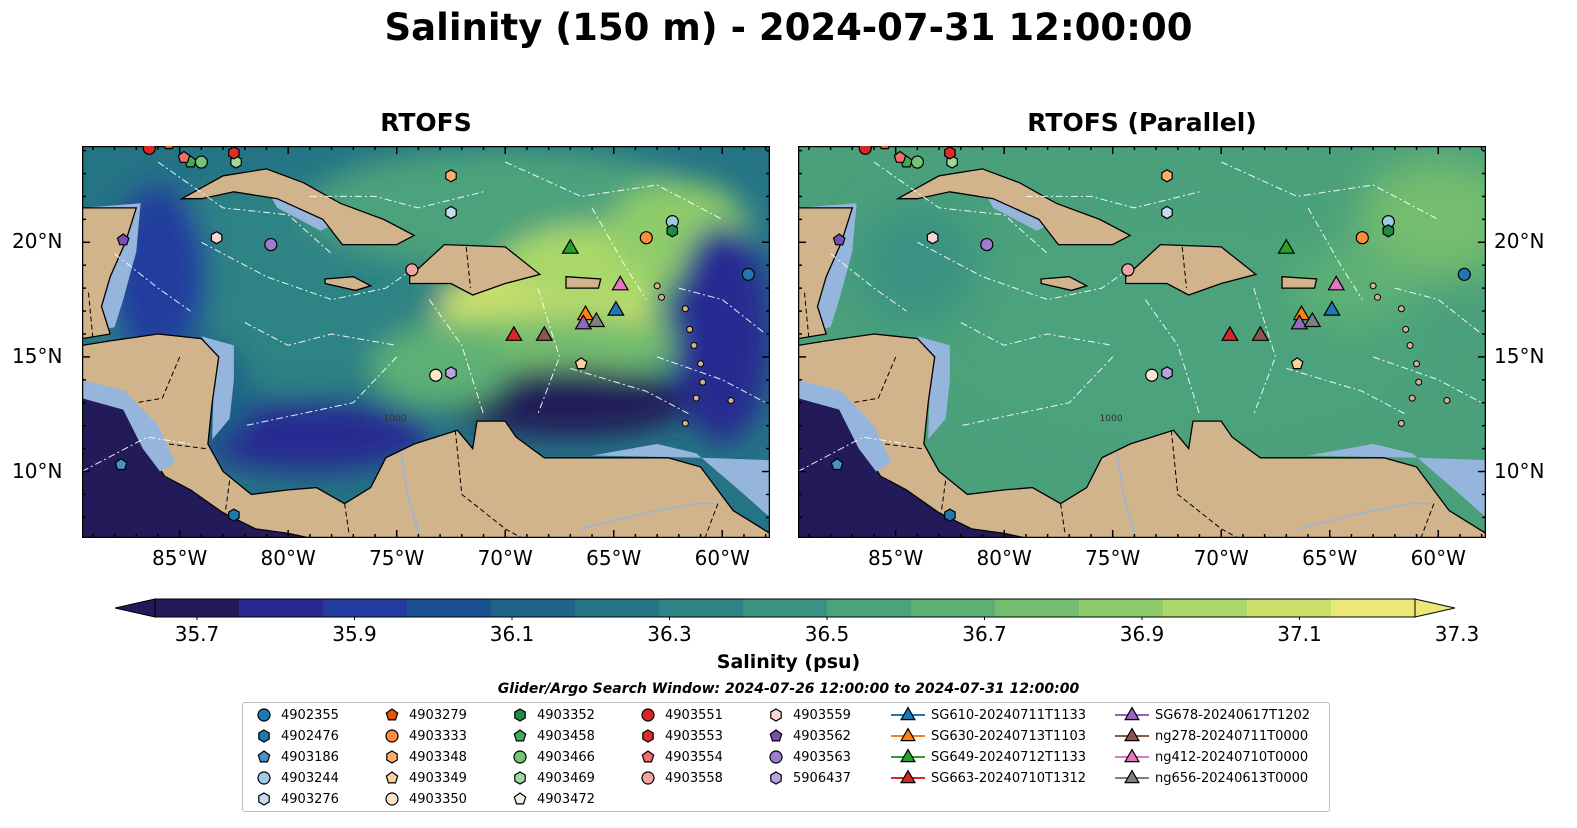  Describe the element at coordinates (397, 558) in the screenshot. I see `lon-tick-label: 75°W` at that location.